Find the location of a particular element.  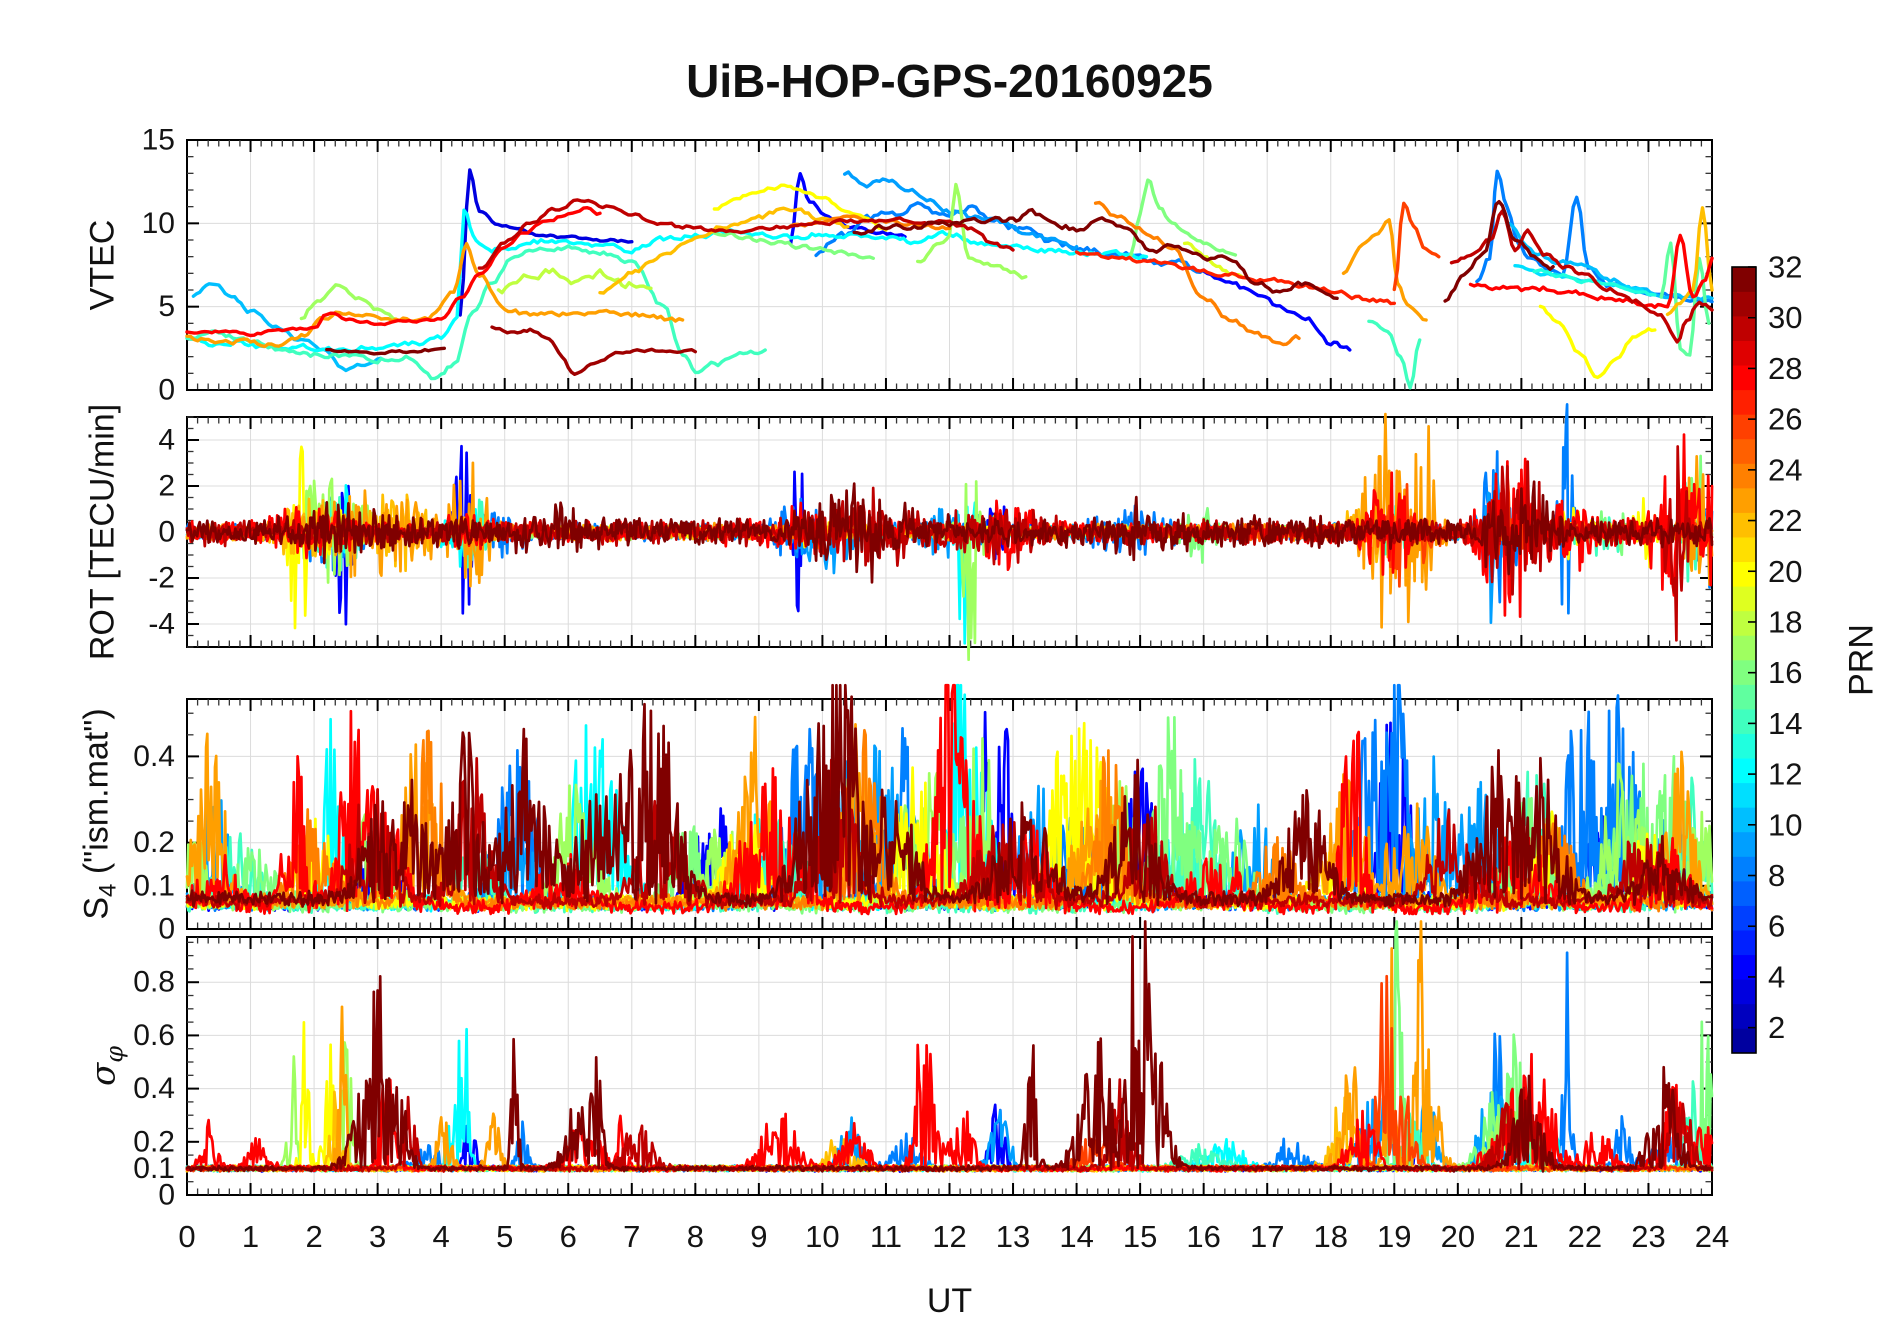

svg-text: 16 is located at coordinates (1785, 672).